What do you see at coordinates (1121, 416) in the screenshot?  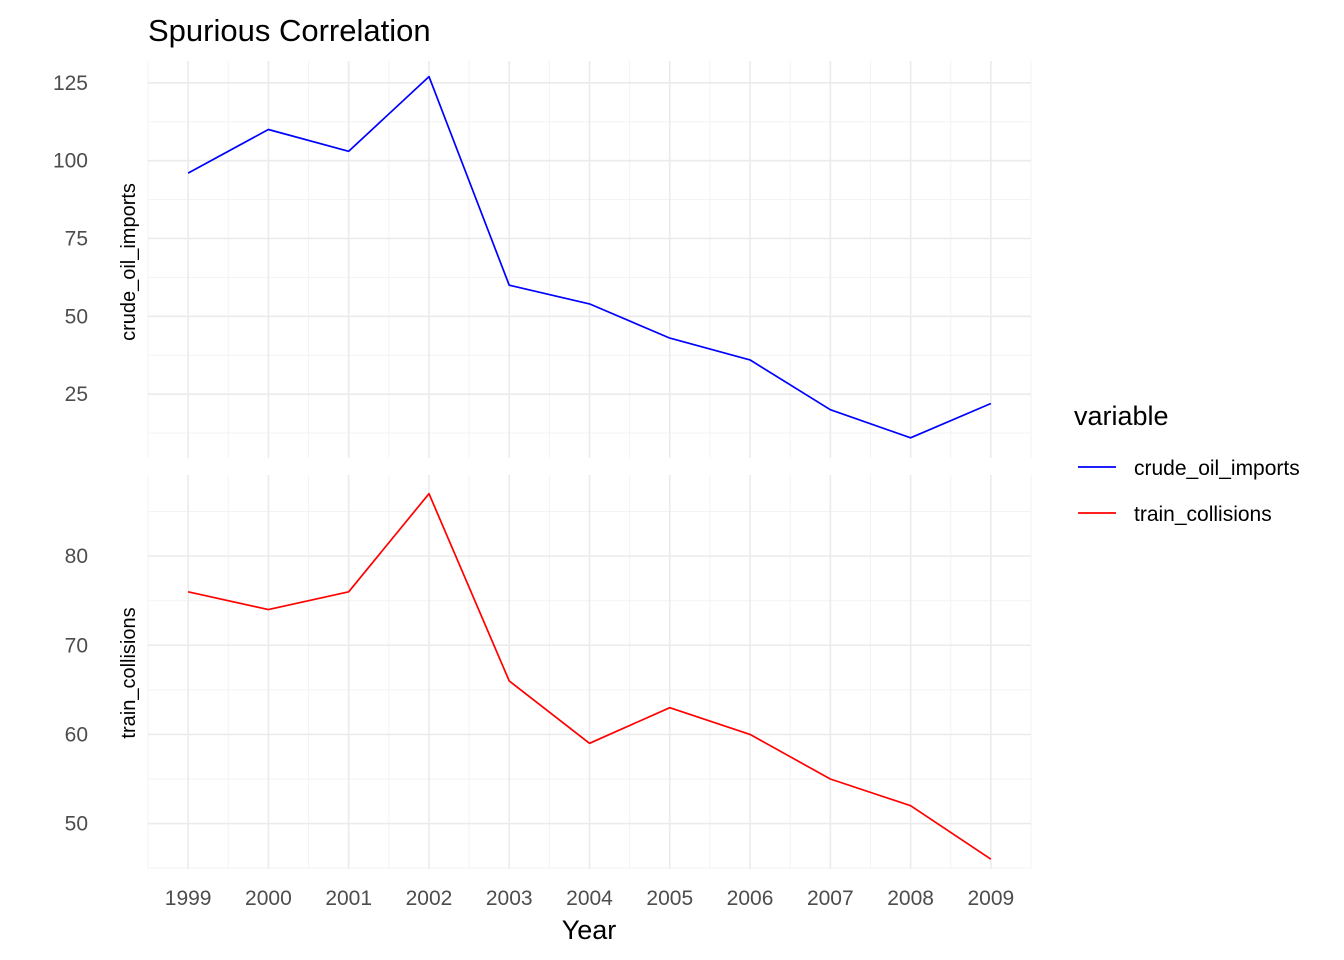 I see `legend-title: variable` at bounding box center [1121, 416].